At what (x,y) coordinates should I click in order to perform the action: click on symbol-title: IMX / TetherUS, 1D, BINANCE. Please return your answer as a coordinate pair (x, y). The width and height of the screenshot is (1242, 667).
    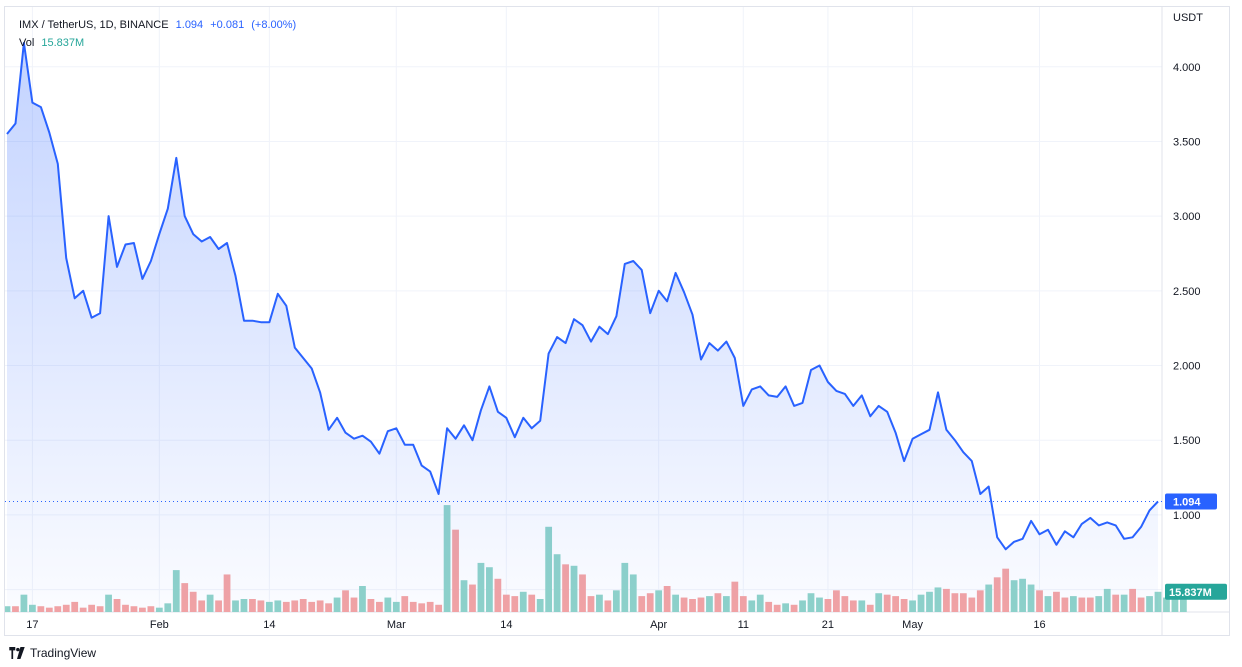
    Looking at the image, I should click on (94, 25).